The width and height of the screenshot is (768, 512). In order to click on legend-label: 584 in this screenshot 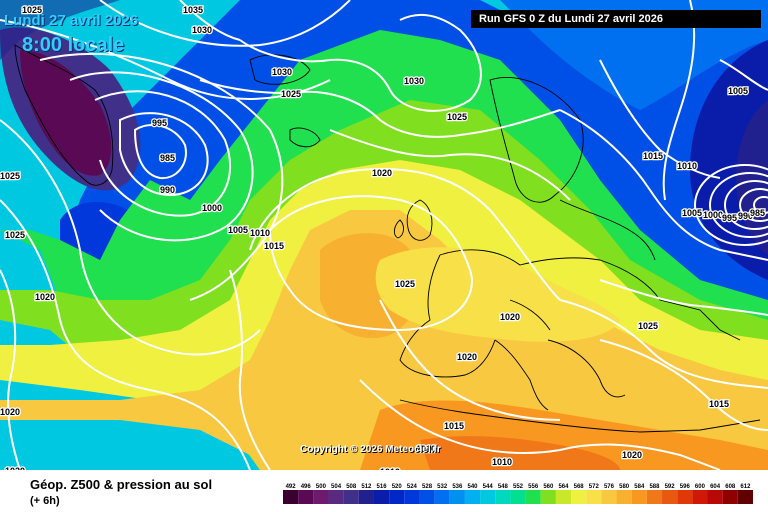, I will do `click(639, 487)`.